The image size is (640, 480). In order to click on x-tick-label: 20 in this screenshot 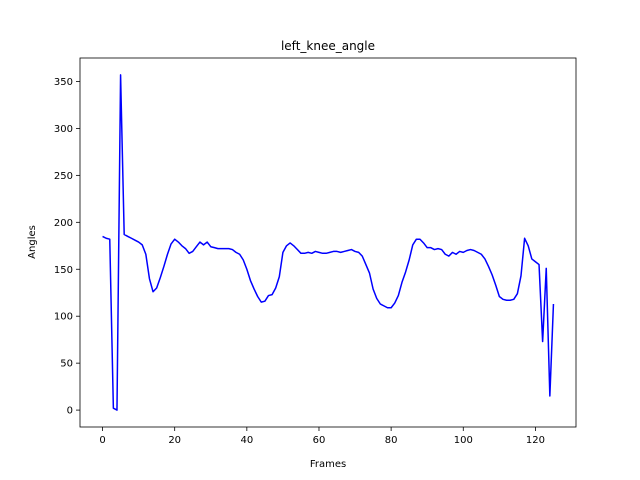, I will do `click(174, 440)`.